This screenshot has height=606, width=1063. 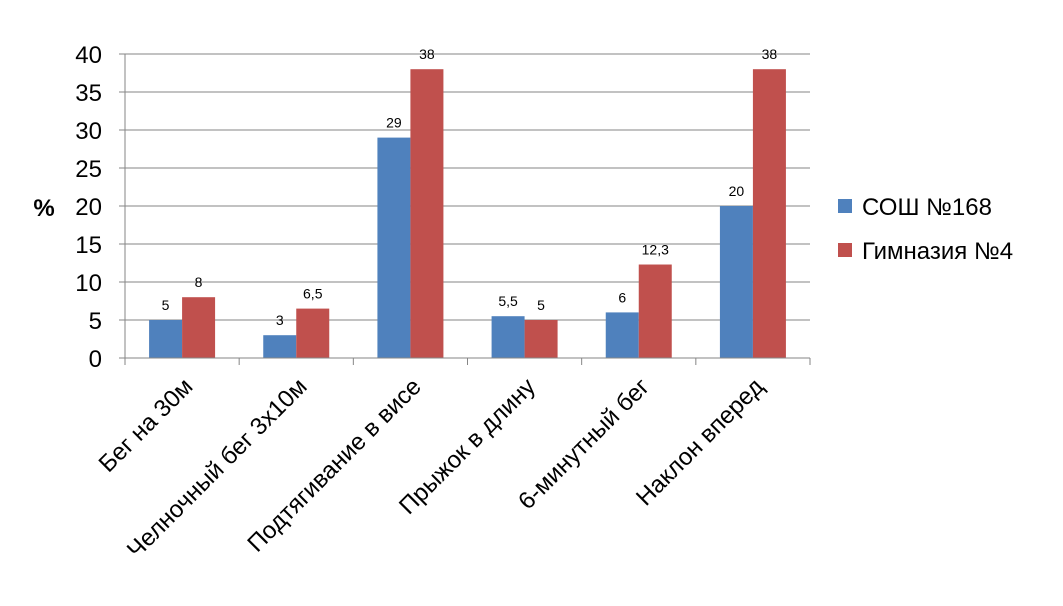 What do you see at coordinates (95, 321) in the screenshot?
I see `y-tick-label: 5` at bounding box center [95, 321].